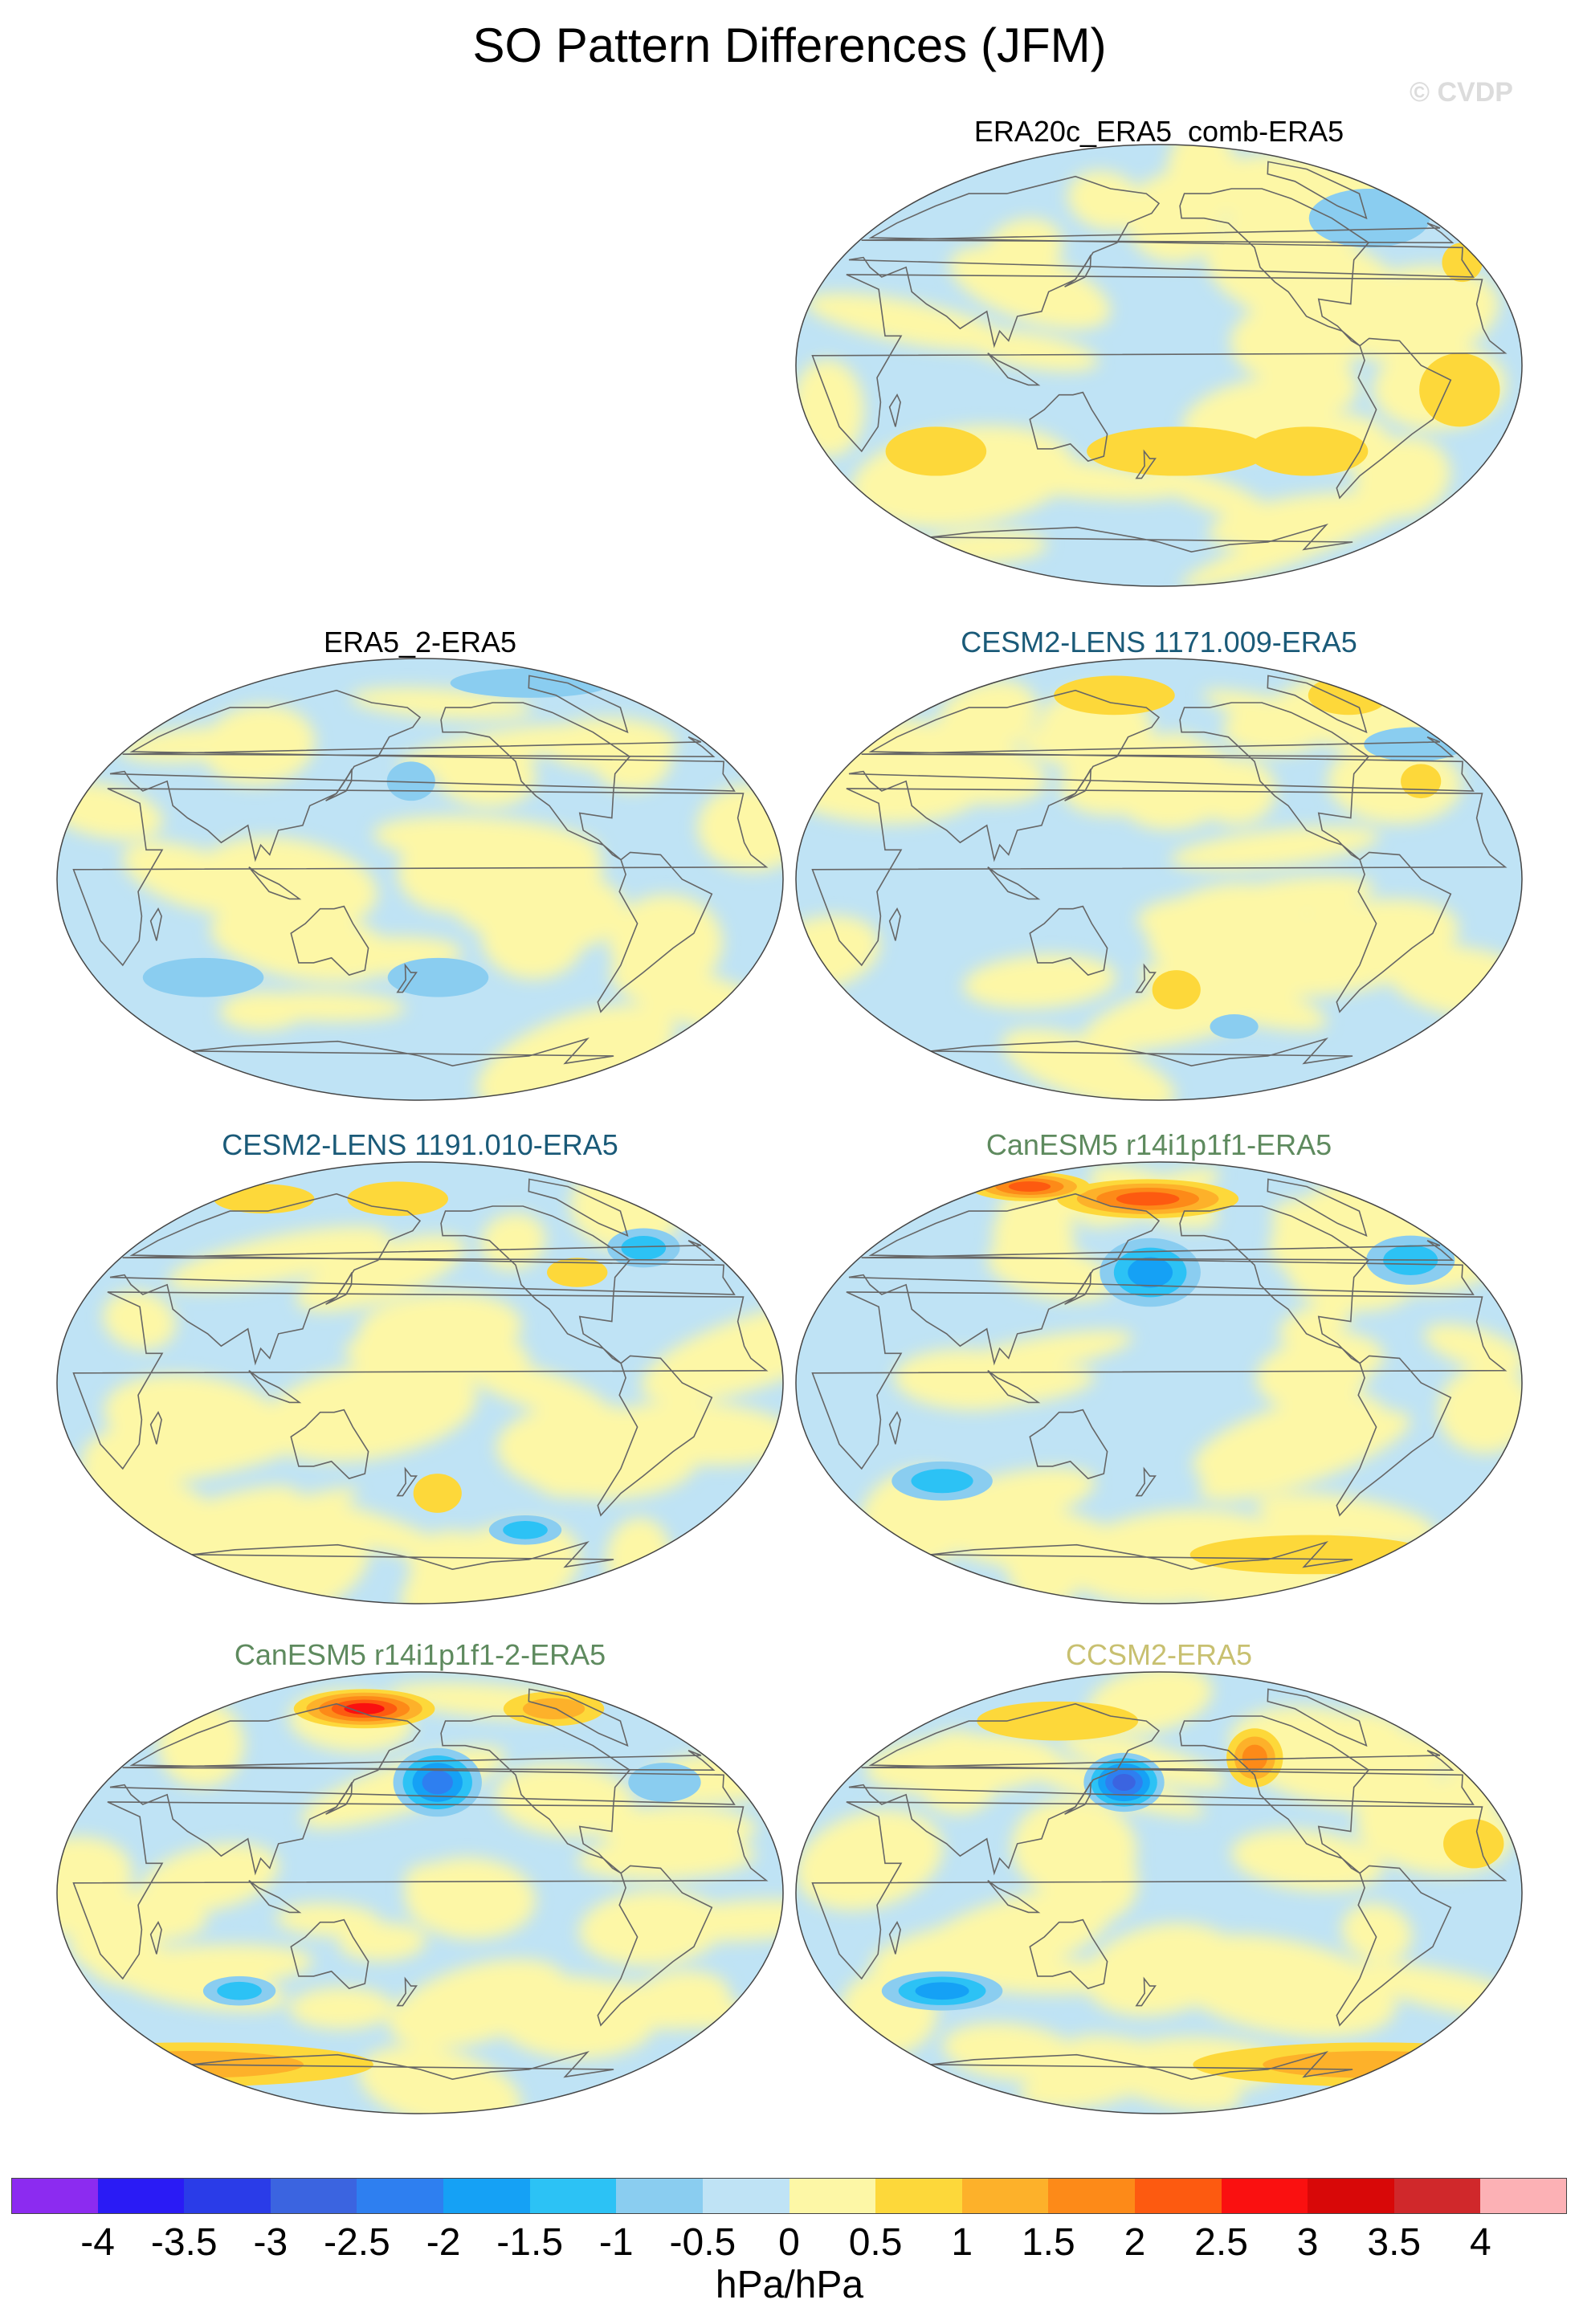  What do you see at coordinates (875, 2243) in the screenshot?
I see `colorbar-tick-label: 0.5` at bounding box center [875, 2243].